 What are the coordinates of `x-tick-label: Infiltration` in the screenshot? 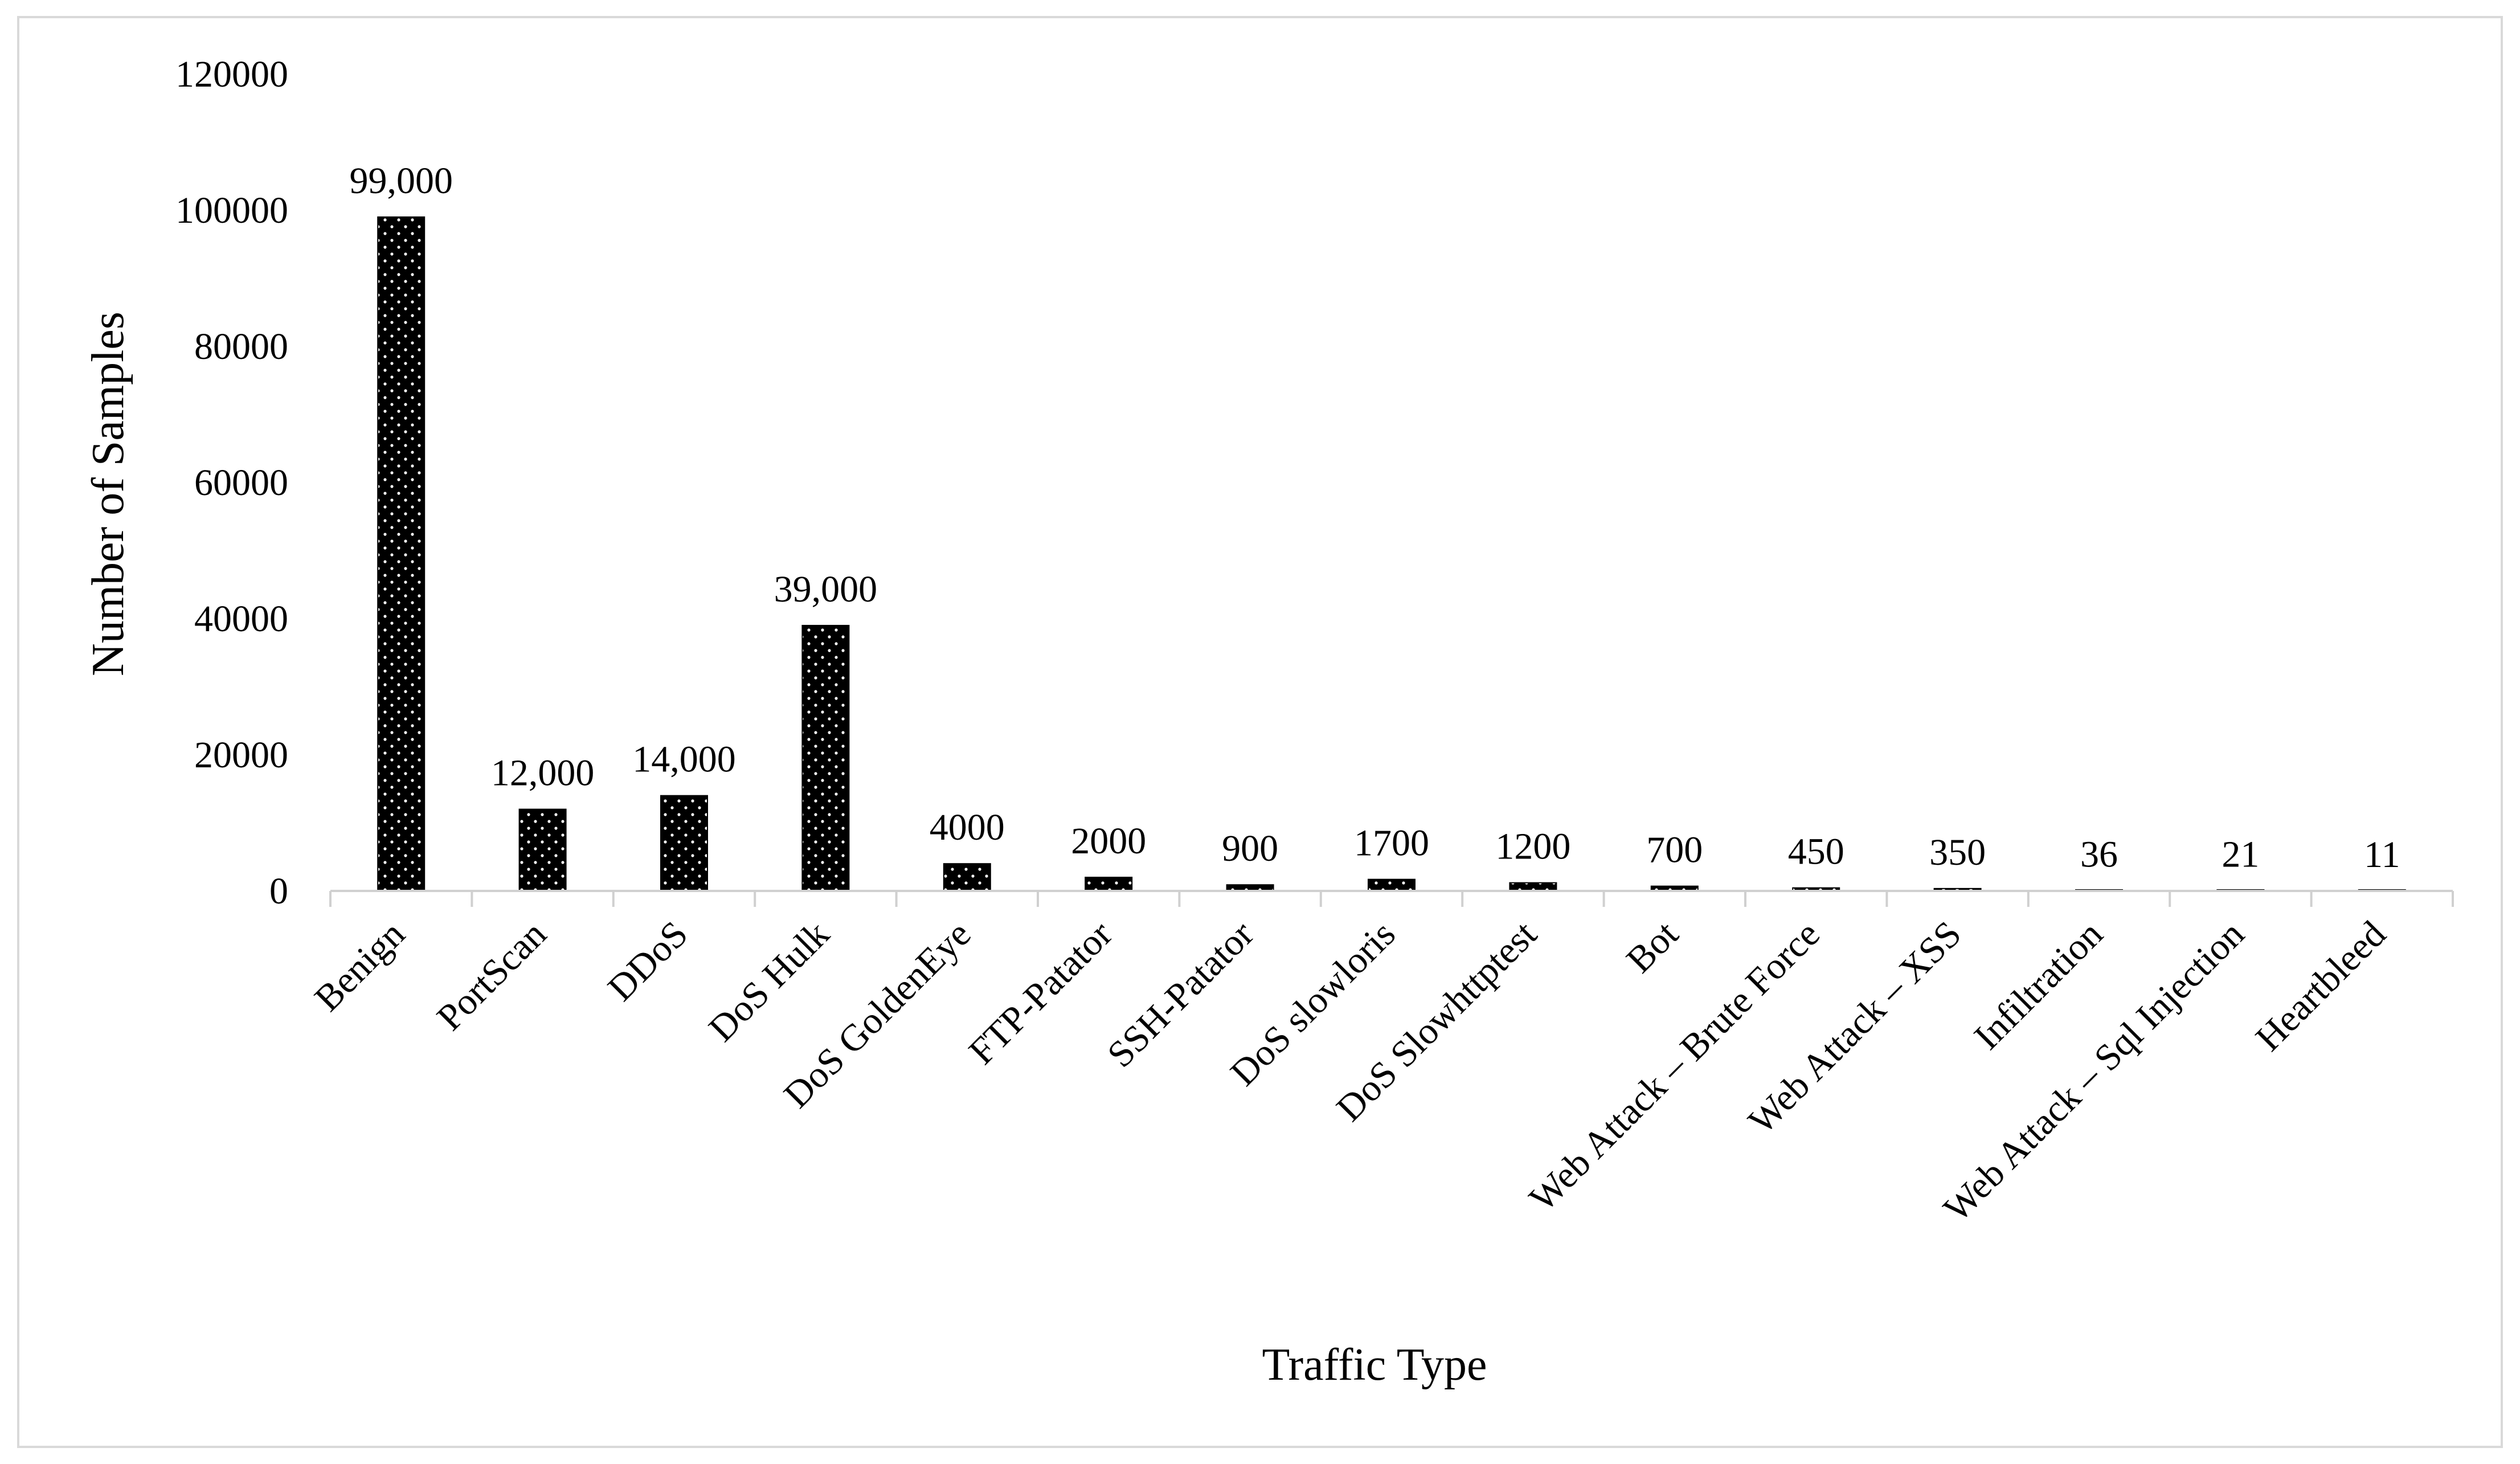 It's located at (2038, 985).